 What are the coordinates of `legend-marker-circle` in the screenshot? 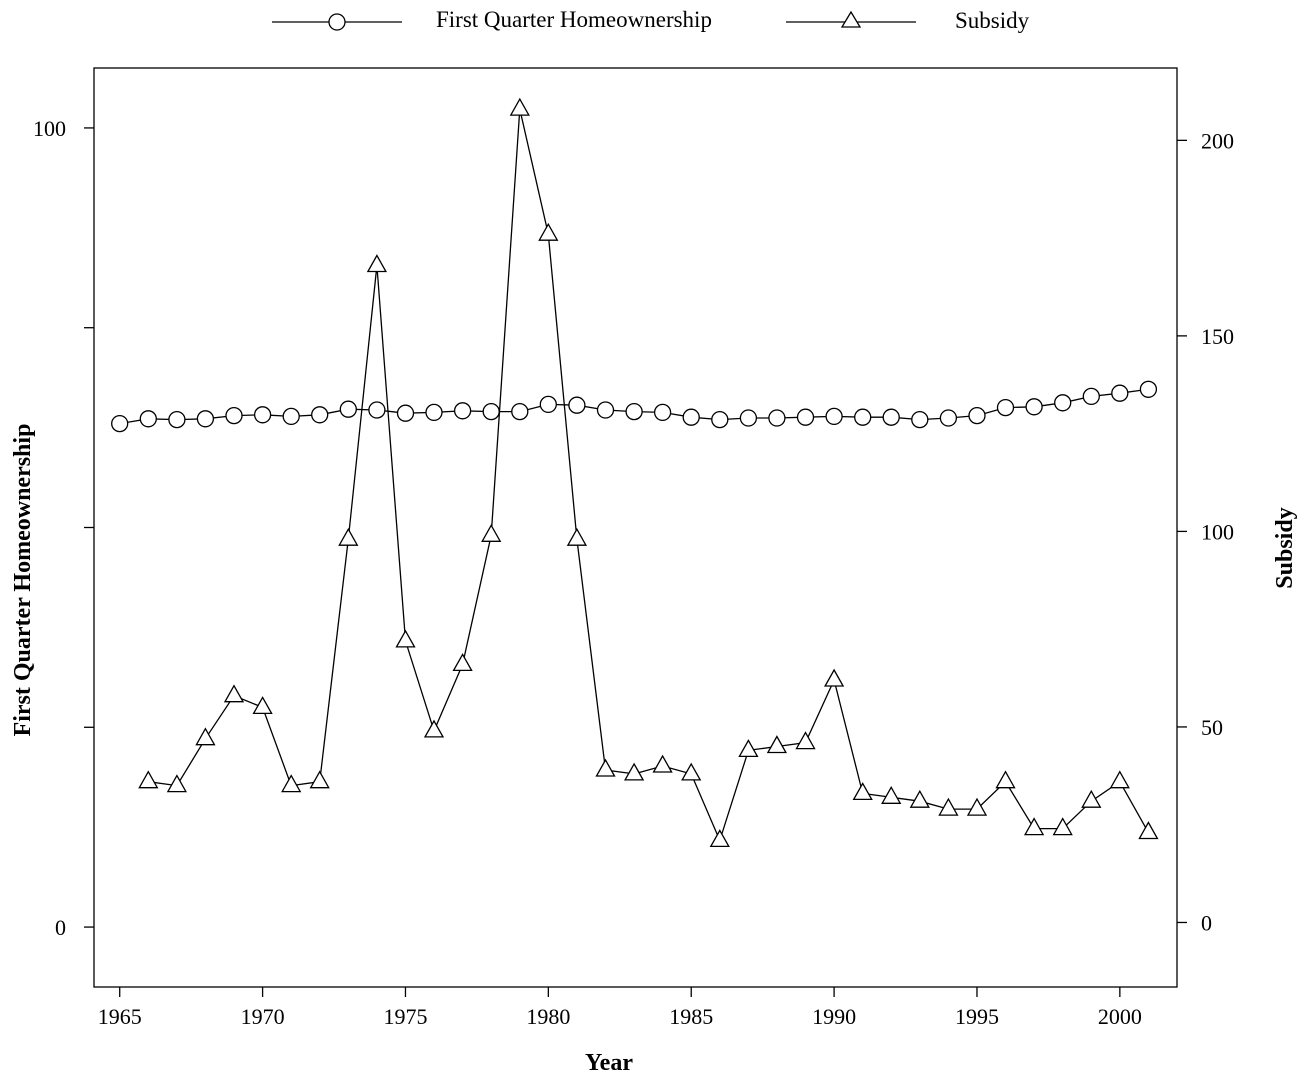 It's located at (337, 22).